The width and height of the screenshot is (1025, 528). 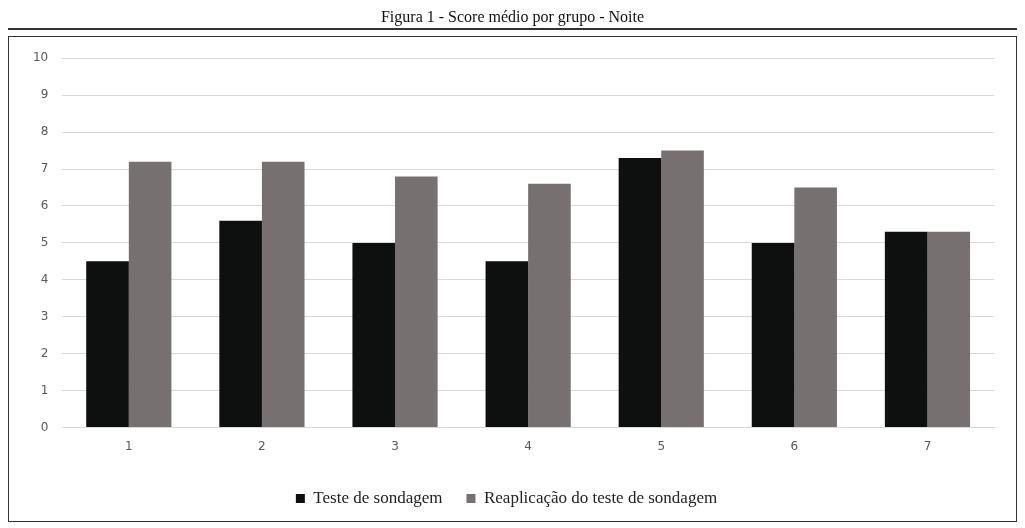 What do you see at coordinates (794, 445) in the screenshot?
I see `x-tick-label: 6` at bounding box center [794, 445].